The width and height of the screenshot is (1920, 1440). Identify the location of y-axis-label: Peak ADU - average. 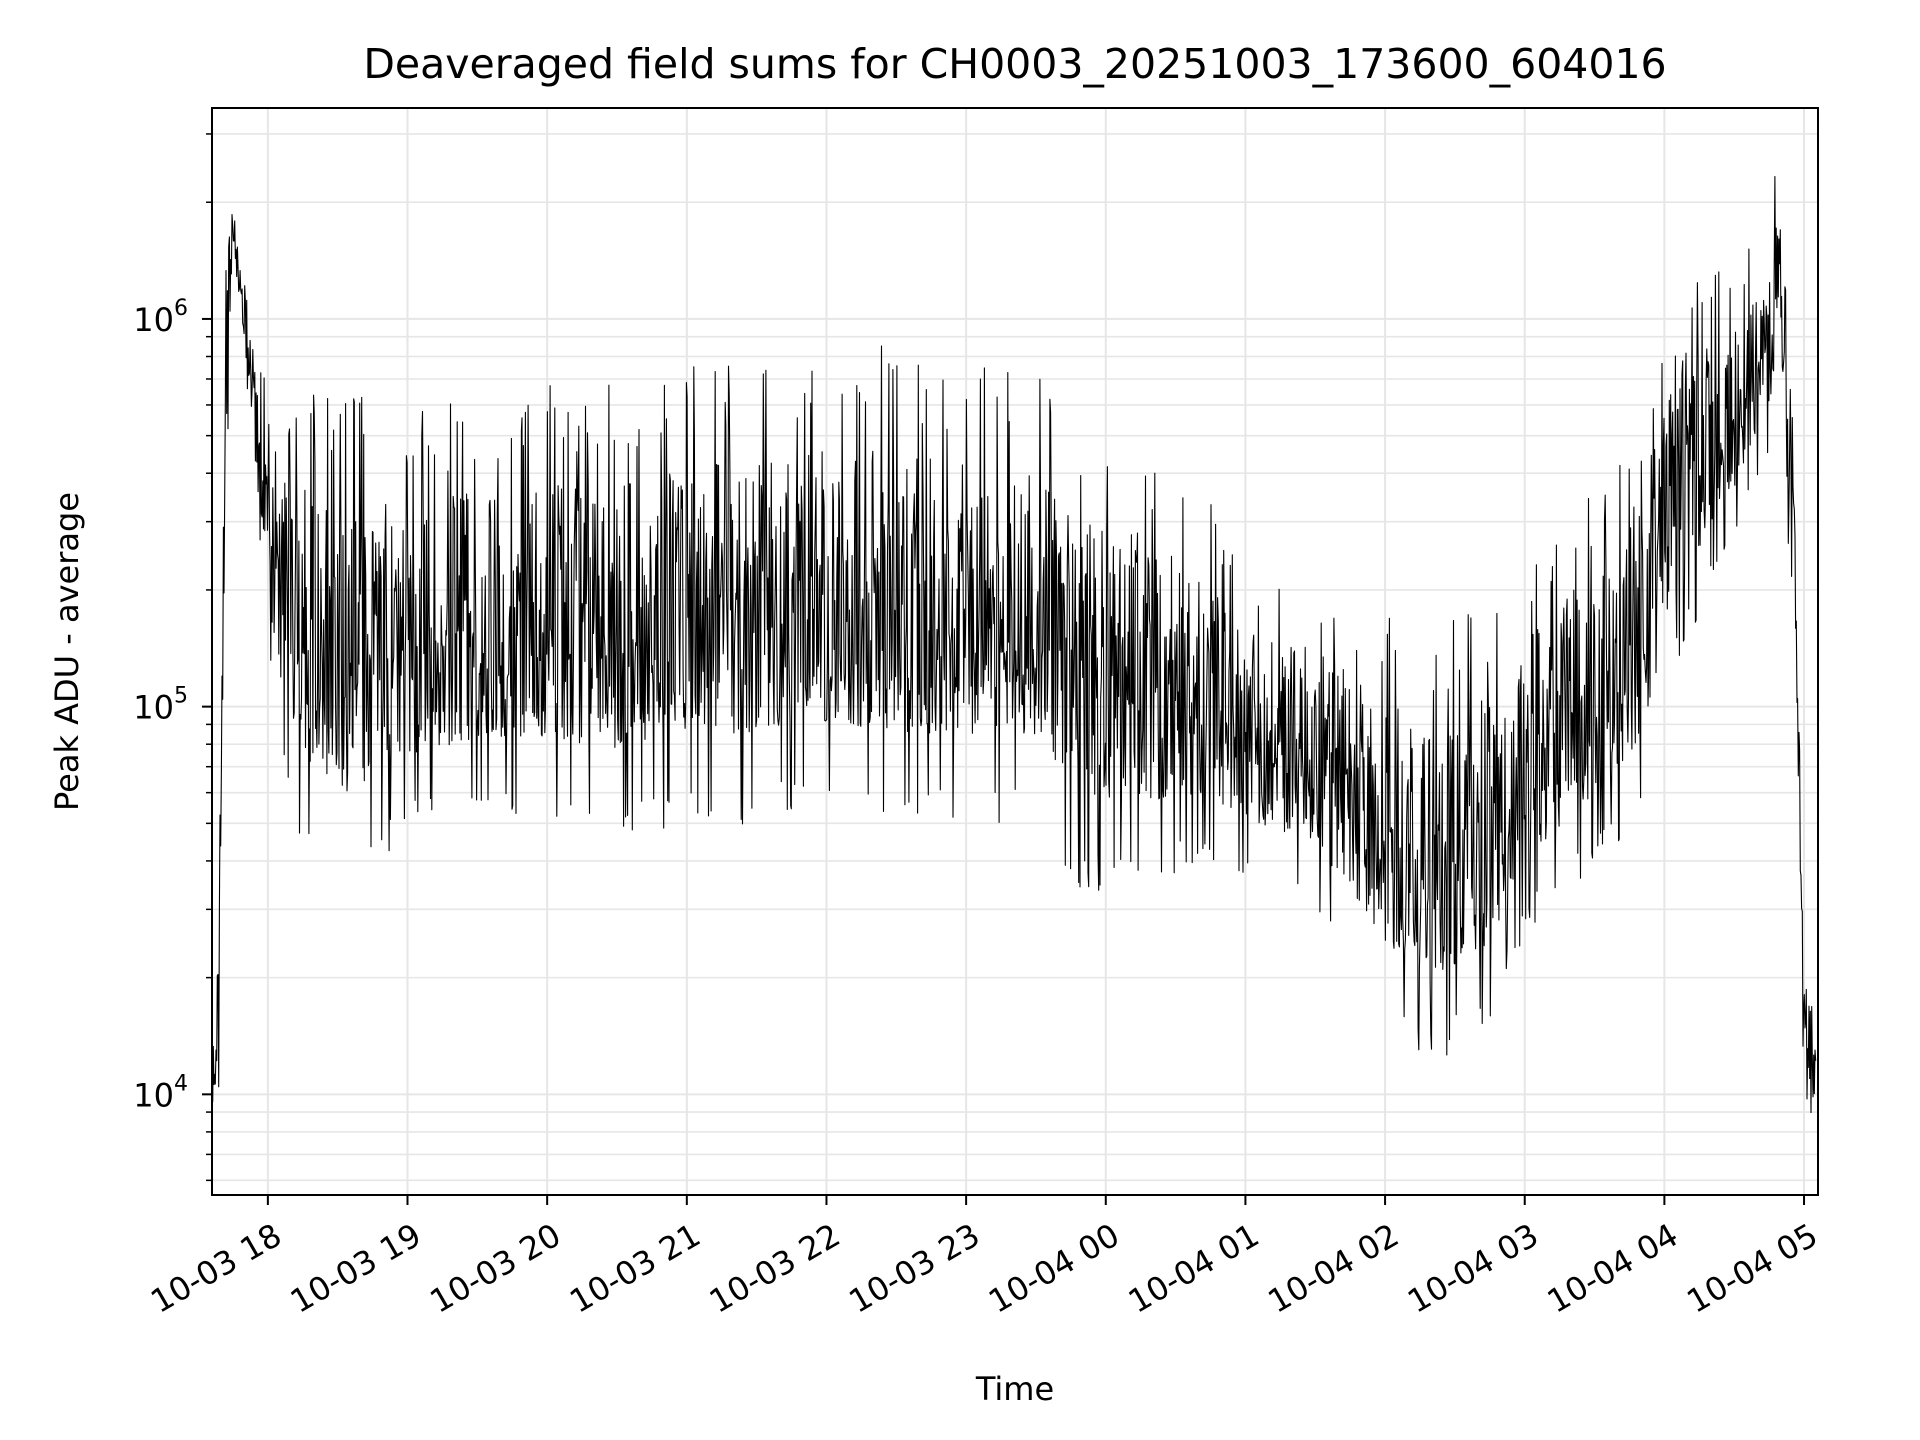
(67, 651).